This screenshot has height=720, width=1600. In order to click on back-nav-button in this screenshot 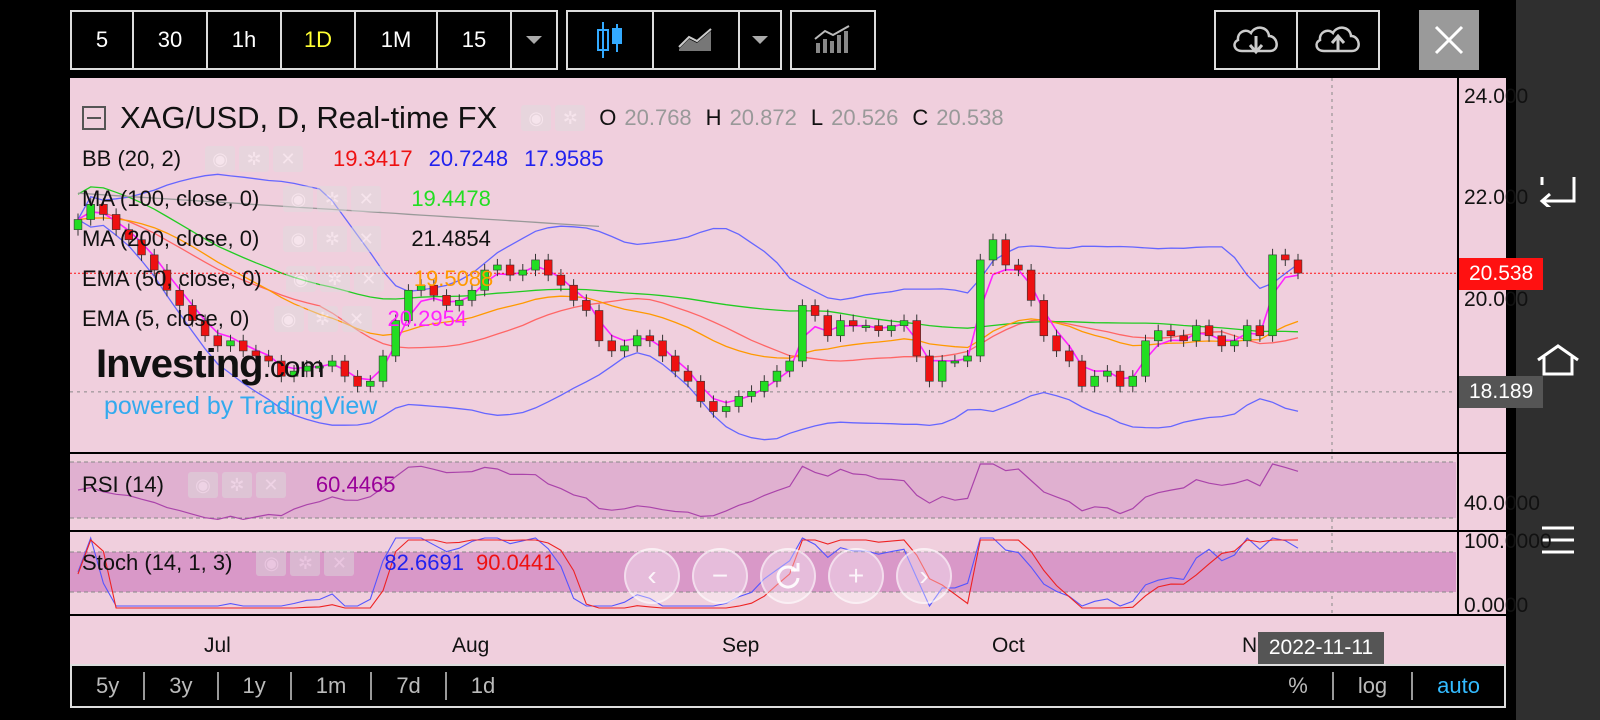, I will do `click(1558, 190)`.